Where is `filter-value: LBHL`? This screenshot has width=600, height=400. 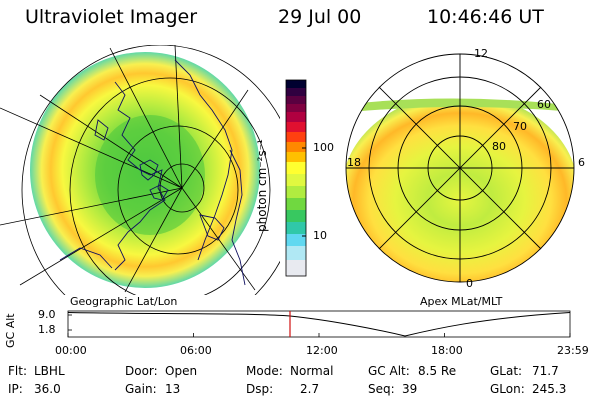 filter-value: LBHL is located at coordinates (49, 371).